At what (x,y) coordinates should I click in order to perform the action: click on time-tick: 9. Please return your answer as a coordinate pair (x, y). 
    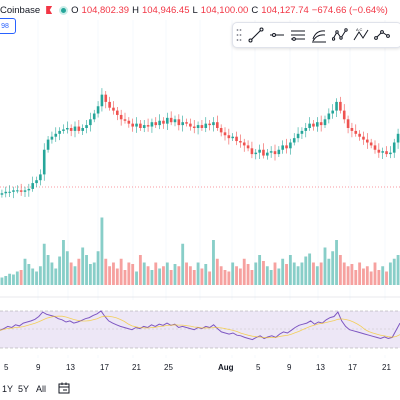
    Looking at the image, I should click on (38, 367).